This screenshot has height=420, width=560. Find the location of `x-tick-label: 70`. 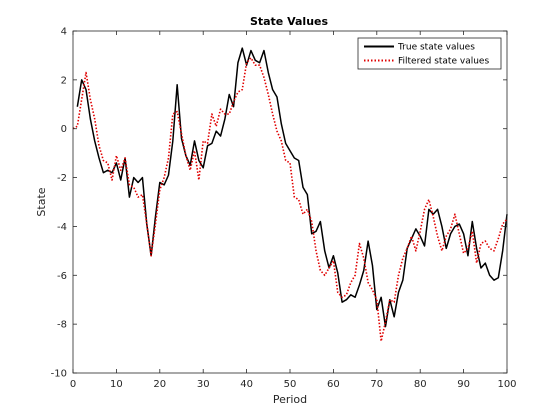

x-tick-label: 70 is located at coordinates (376, 384).